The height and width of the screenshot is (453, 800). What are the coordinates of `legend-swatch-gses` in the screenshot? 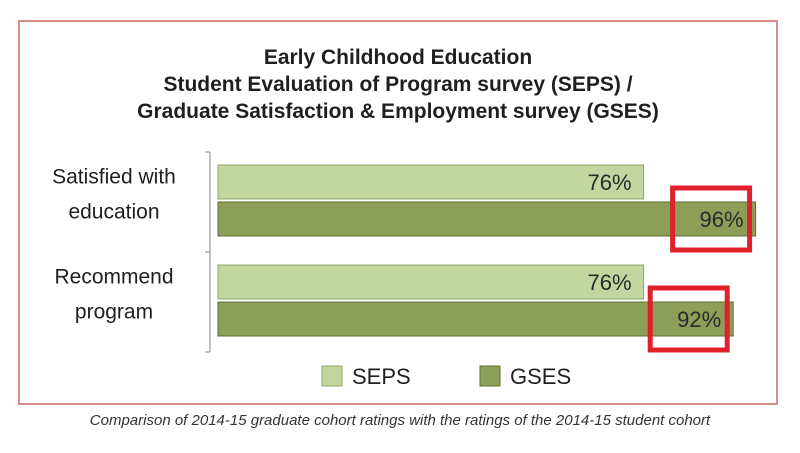 It's located at (490, 376).